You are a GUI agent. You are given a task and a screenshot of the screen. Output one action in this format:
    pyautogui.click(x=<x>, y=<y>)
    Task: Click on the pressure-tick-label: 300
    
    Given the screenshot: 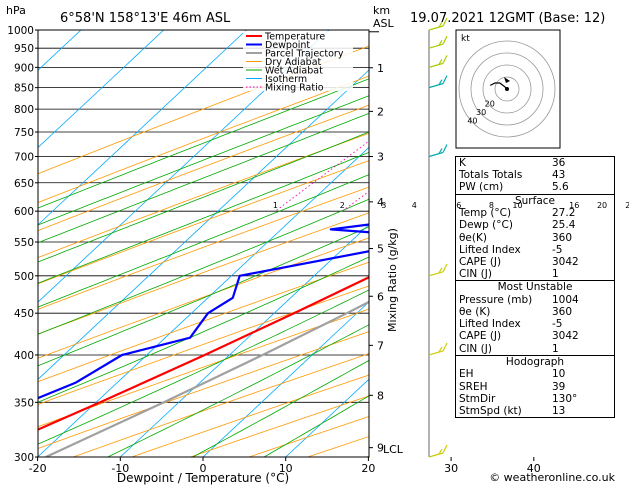 What is the action you would take?
    pyautogui.click(x=24, y=458)
    